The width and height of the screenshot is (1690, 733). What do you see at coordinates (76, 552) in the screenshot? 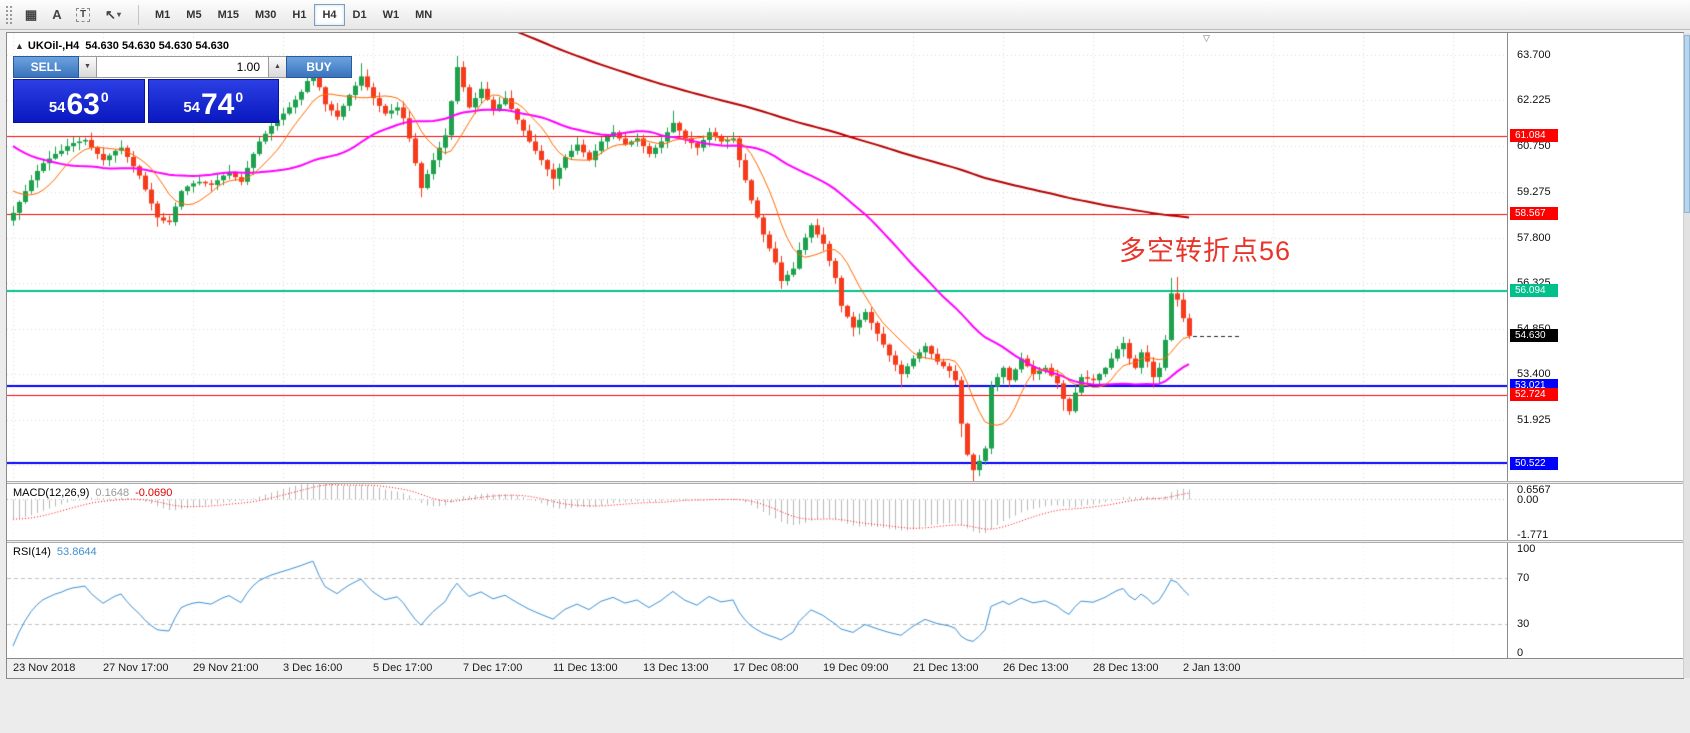
I see `rsi-value: 53.8644` at bounding box center [76, 552].